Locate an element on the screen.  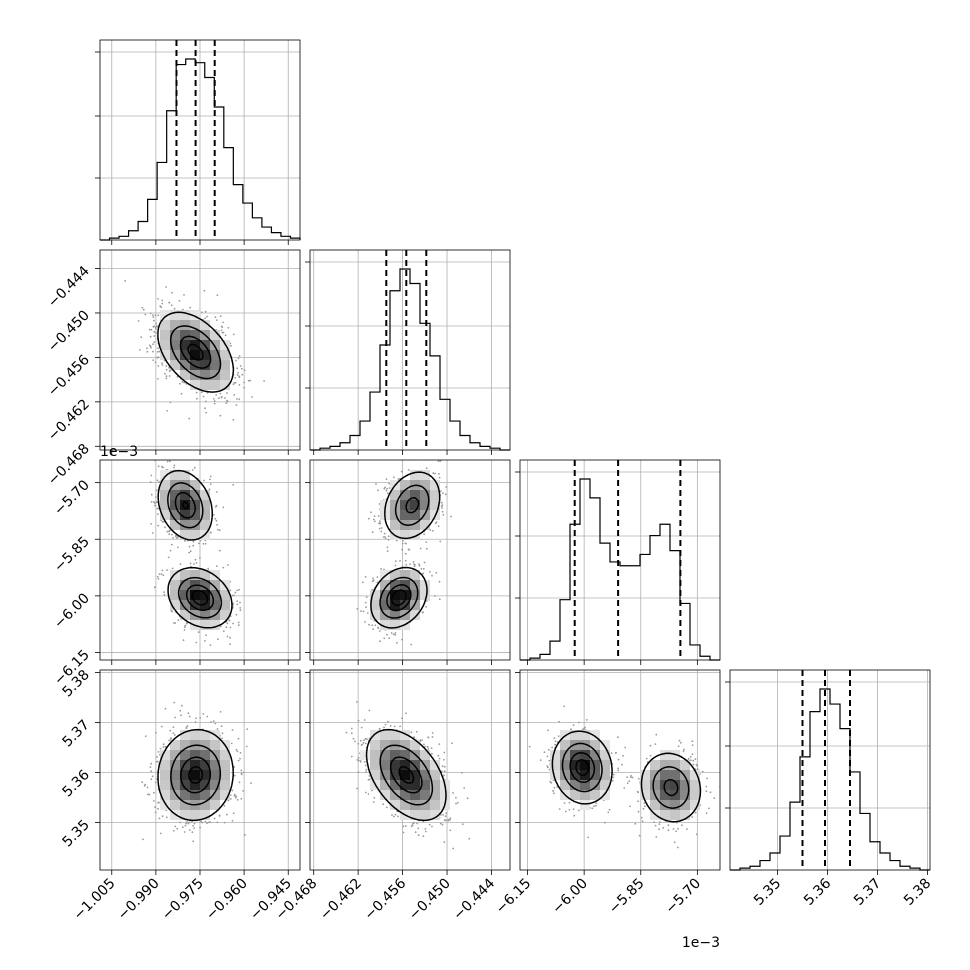
x-tick-label-2-2: −5.85 is located at coordinates (627, 897).